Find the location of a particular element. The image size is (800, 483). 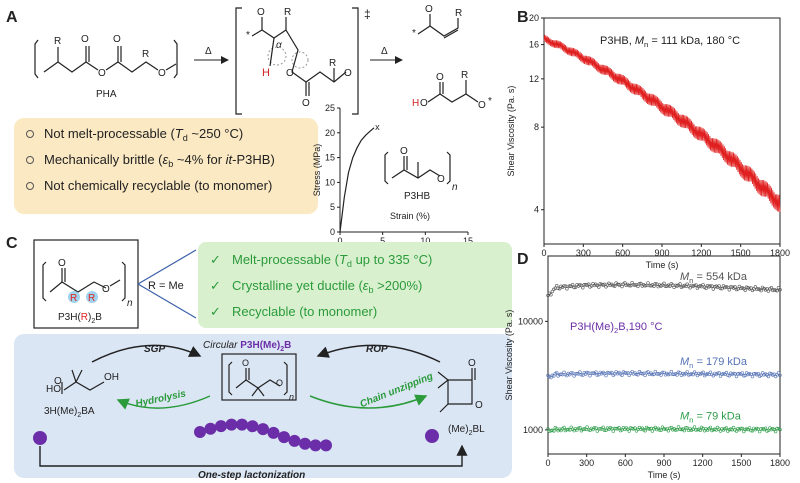

bead-acid is located at coordinates (40, 438).